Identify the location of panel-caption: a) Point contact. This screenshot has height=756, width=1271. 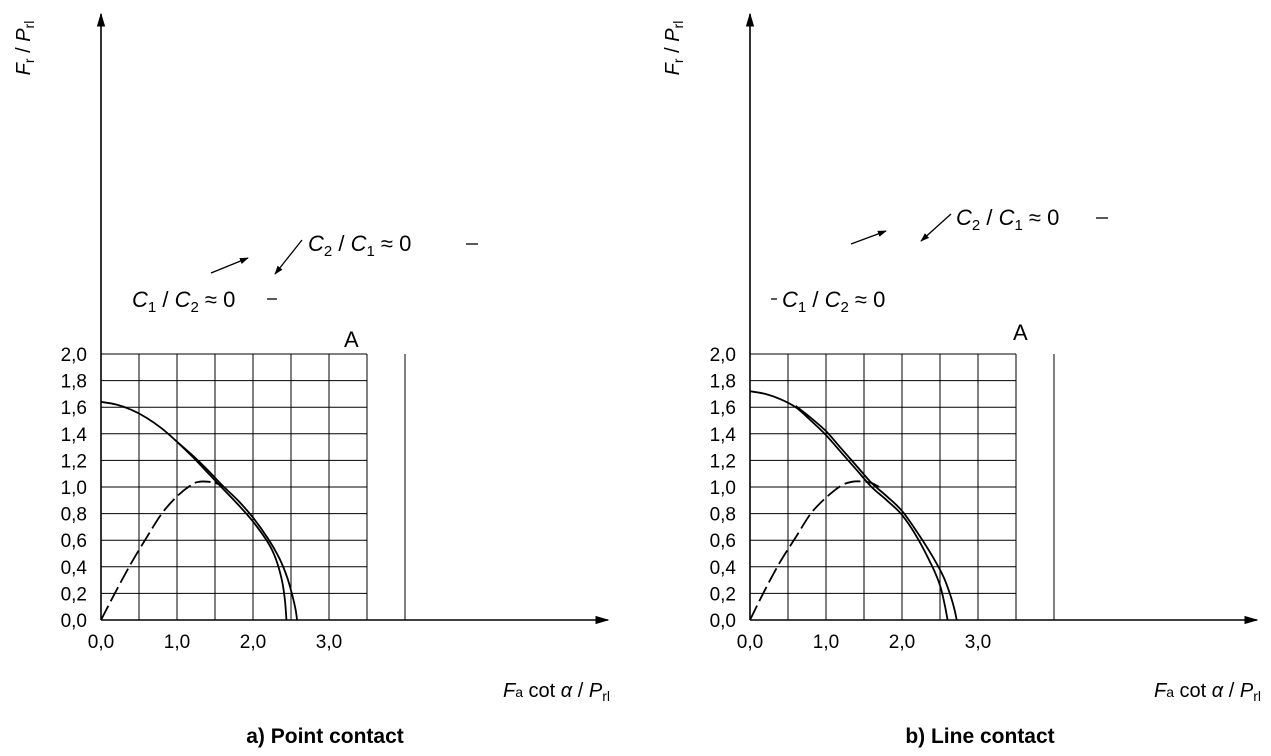
(325, 736).